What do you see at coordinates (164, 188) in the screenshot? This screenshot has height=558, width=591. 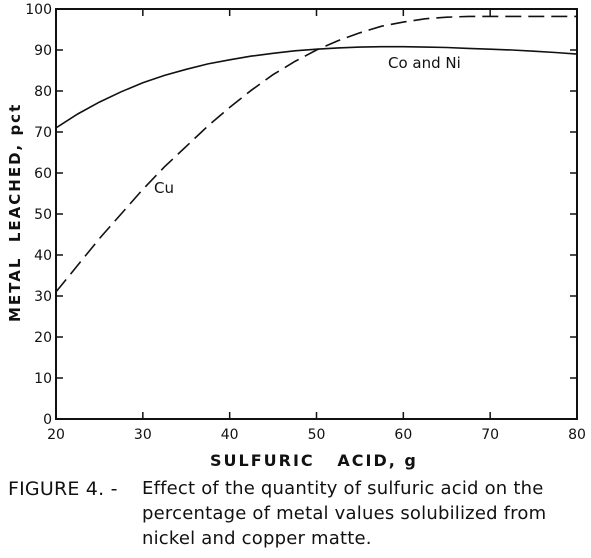 I see `series-label-cu: Cu` at bounding box center [164, 188].